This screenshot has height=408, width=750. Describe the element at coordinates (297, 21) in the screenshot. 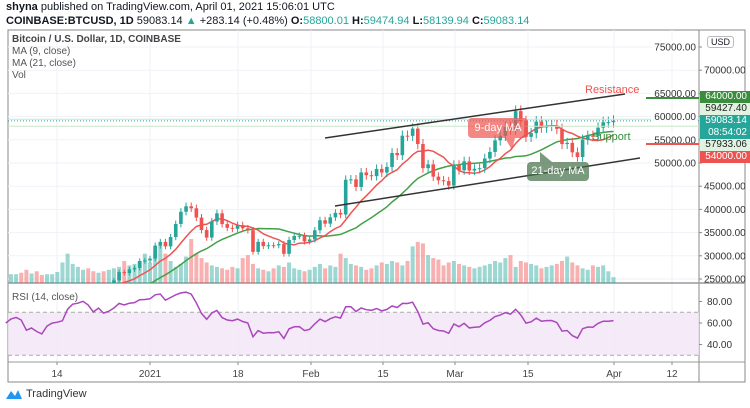

I see `open-label: O:` at that location.